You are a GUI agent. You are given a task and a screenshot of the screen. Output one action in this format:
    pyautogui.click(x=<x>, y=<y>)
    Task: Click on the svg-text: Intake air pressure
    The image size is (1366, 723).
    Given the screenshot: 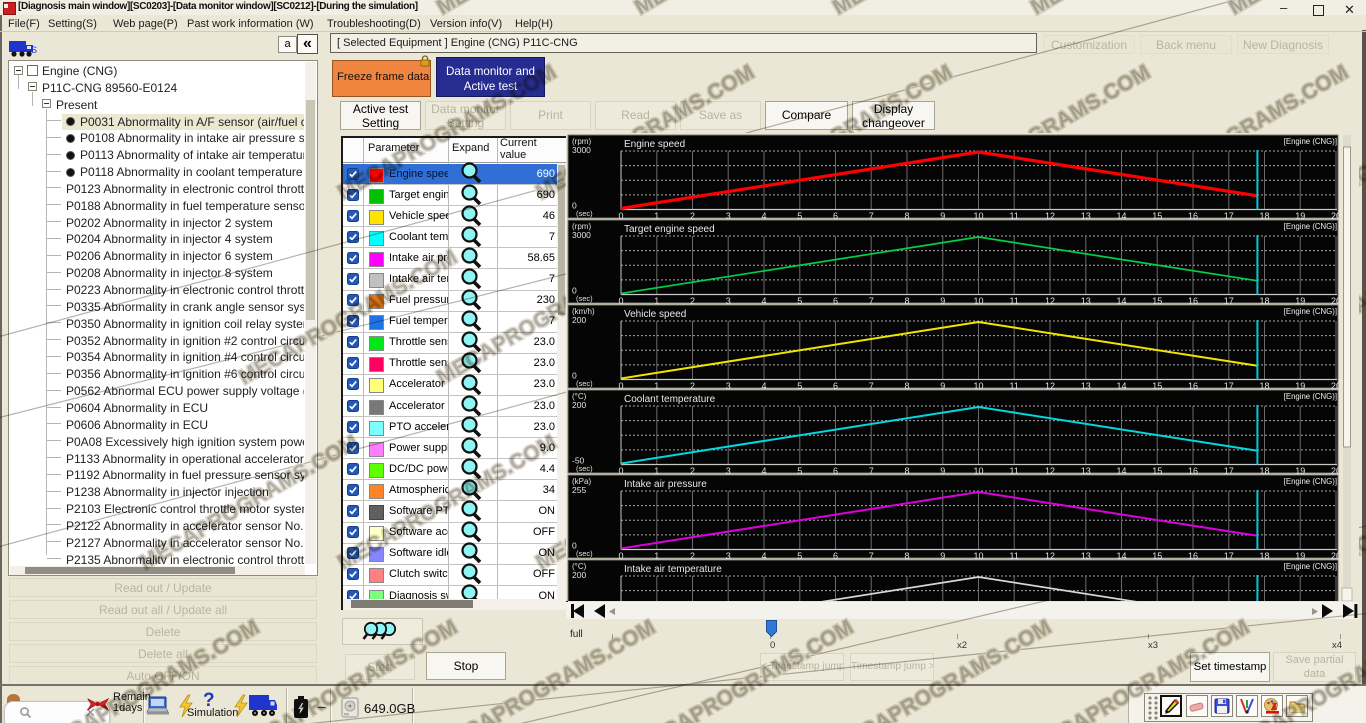 What is the action you would take?
    pyautogui.click(x=665, y=484)
    